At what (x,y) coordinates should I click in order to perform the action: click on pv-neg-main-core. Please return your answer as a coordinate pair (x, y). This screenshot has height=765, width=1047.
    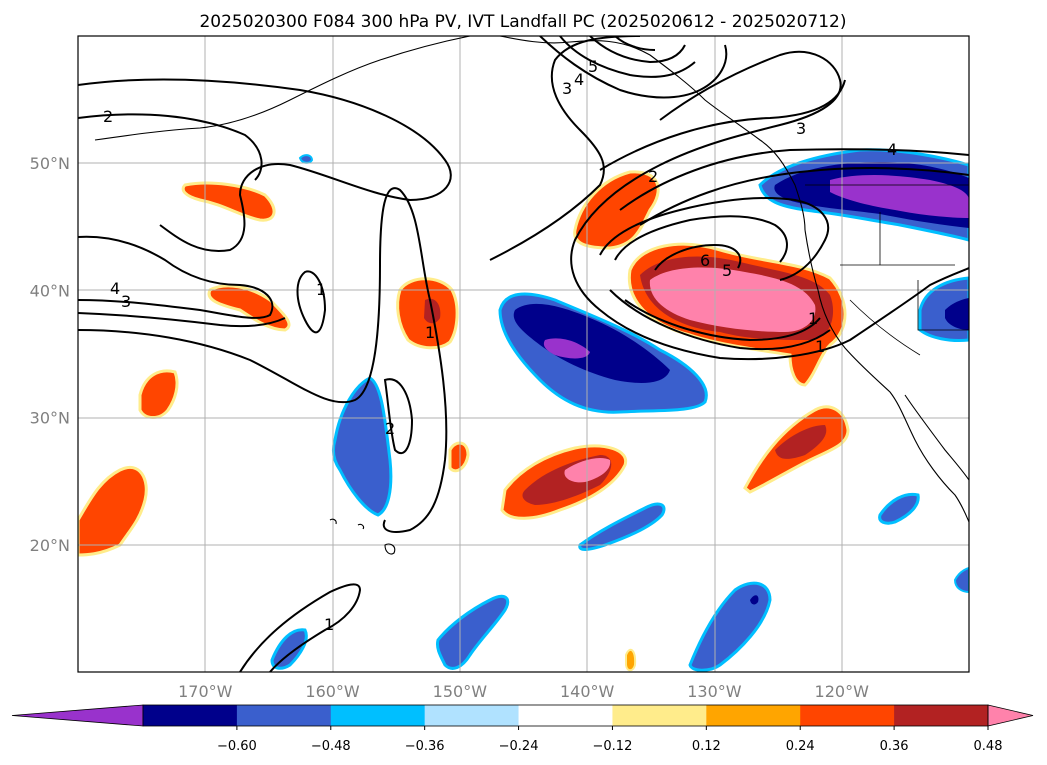
    Looking at the image, I should click on (566, 348).